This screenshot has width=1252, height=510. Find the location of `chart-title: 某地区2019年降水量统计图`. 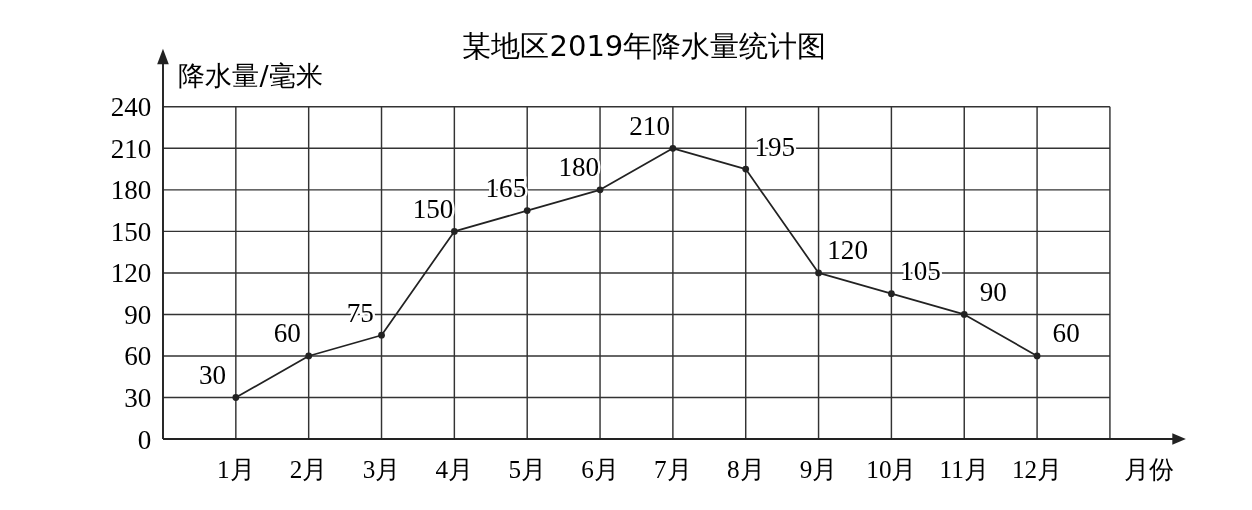

chart-title: 某地区2019年降水量统计图 is located at coordinates (644, 46).